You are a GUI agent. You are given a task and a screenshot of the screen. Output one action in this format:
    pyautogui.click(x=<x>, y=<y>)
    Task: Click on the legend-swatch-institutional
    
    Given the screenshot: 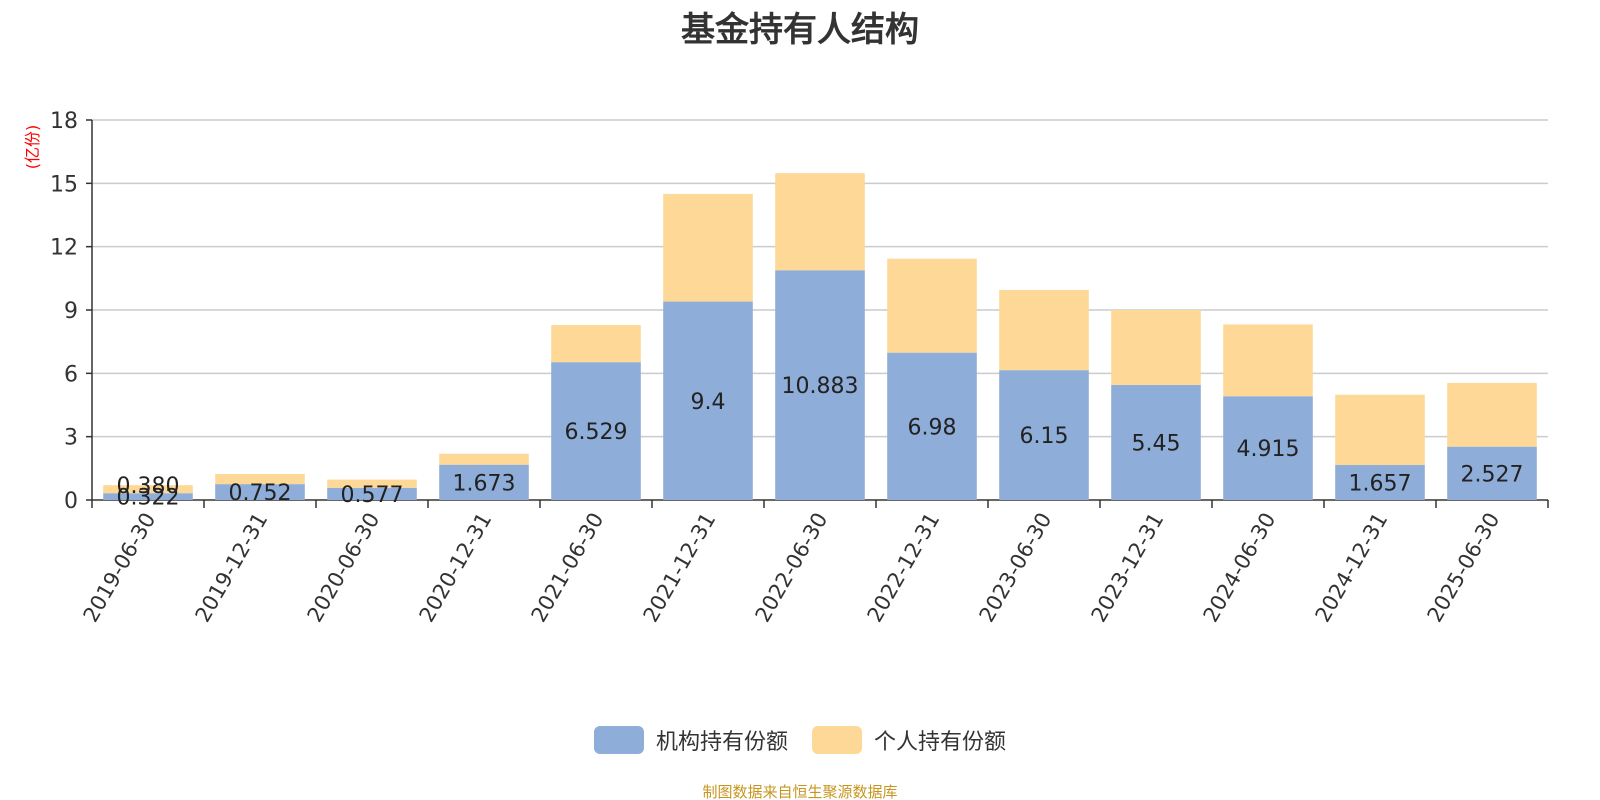 What is the action you would take?
    pyautogui.click(x=618, y=740)
    